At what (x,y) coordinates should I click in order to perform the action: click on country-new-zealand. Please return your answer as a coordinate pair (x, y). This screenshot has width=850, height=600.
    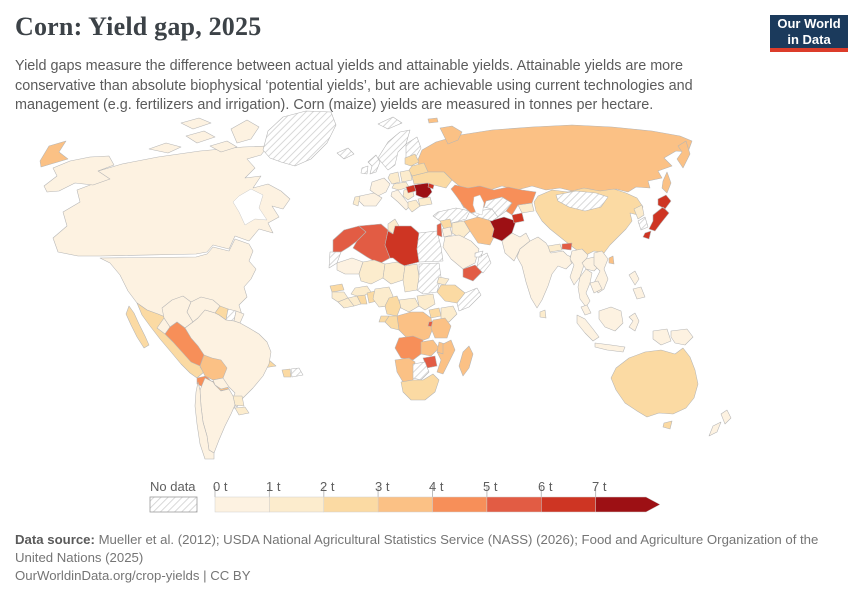
    Looking at the image, I should click on (720, 423).